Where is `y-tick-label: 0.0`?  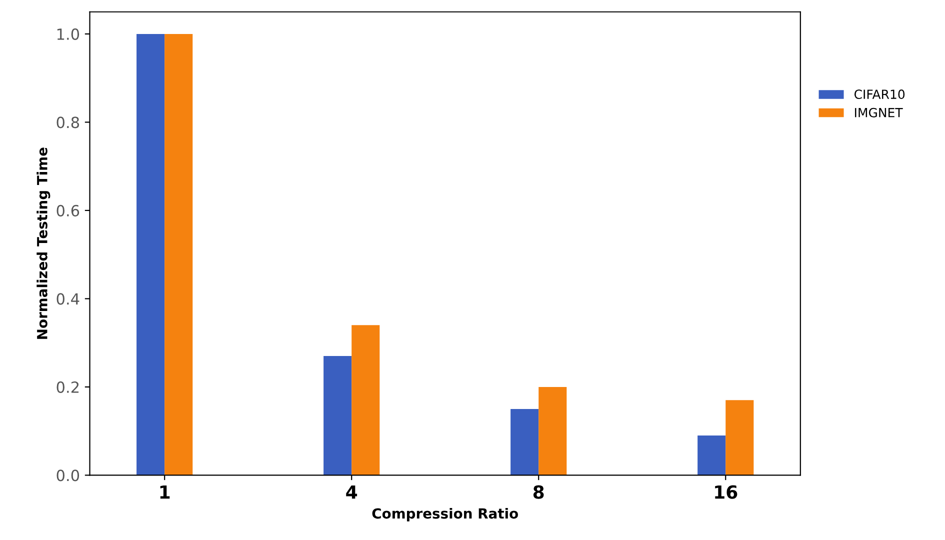 y-tick-label: 0.0 is located at coordinates (68, 476).